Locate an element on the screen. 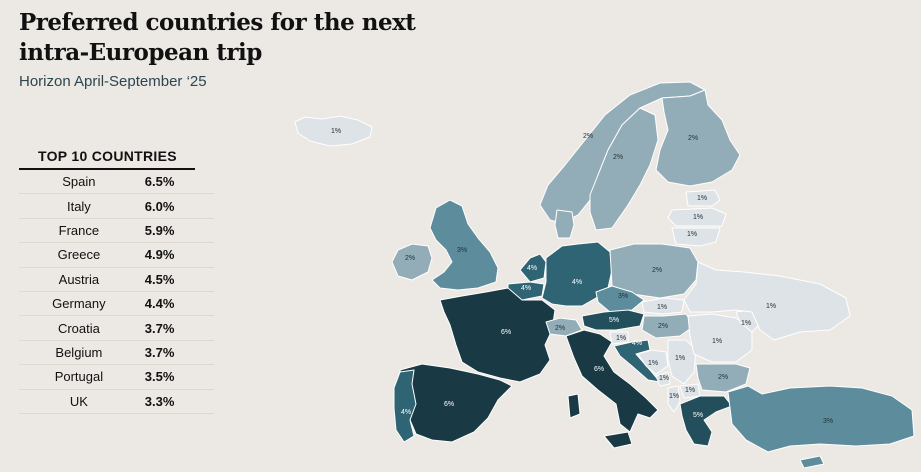 This screenshot has width=921, height=472. label-croatia: 4% is located at coordinates (637, 343).